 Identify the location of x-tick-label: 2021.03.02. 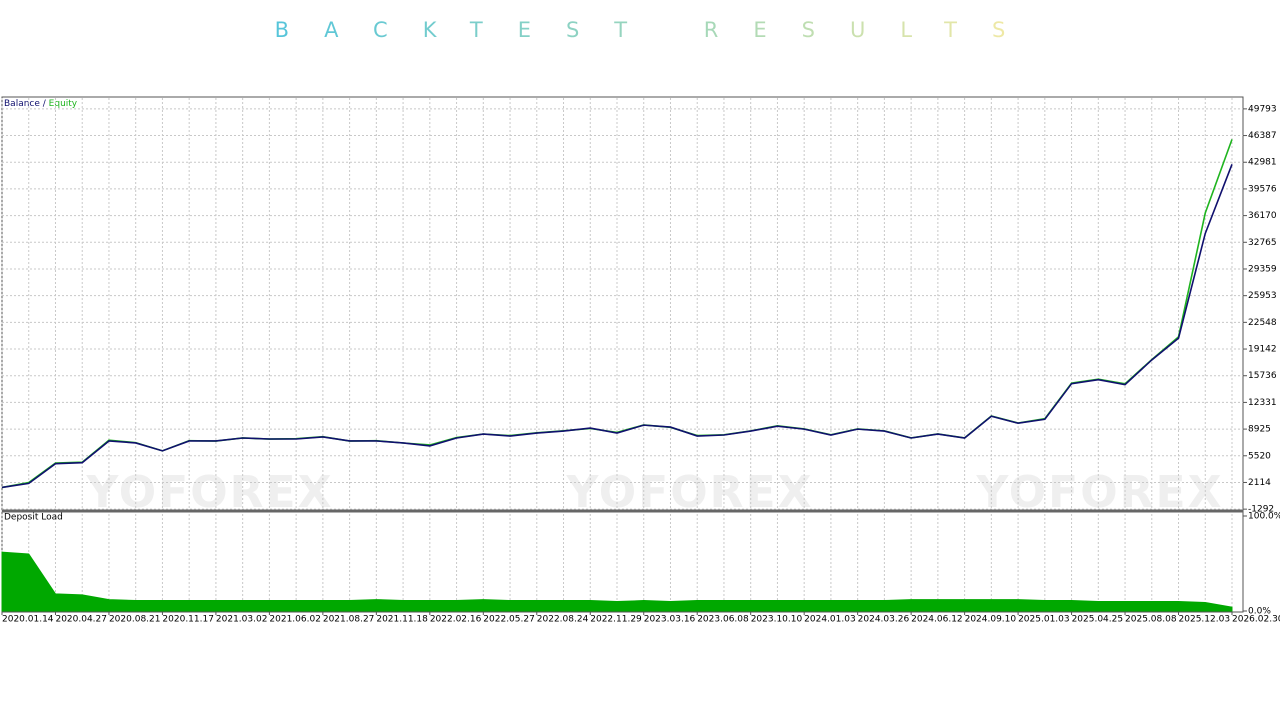
(242, 620).